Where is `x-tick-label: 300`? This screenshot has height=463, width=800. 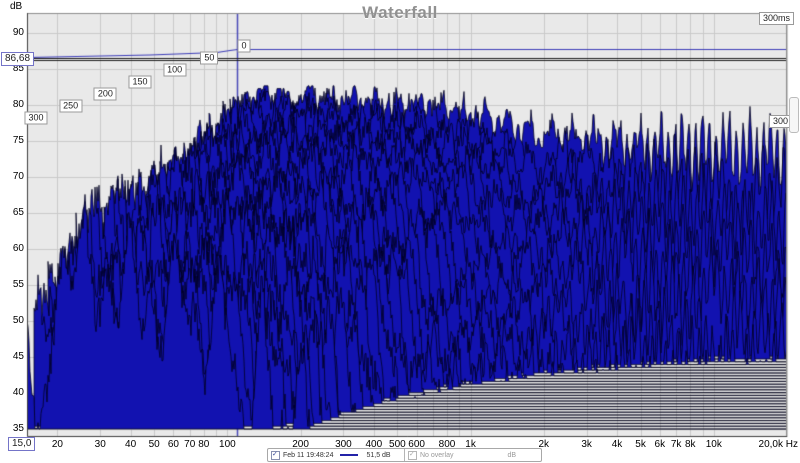 x-tick-label: 300 is located at coordinates (343, 444).